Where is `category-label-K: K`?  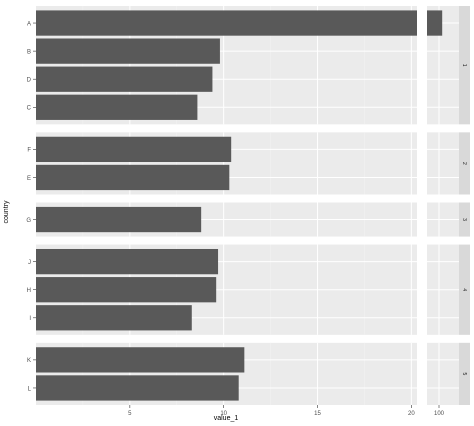
category-label-K: K is located at coordinates (29, 361).